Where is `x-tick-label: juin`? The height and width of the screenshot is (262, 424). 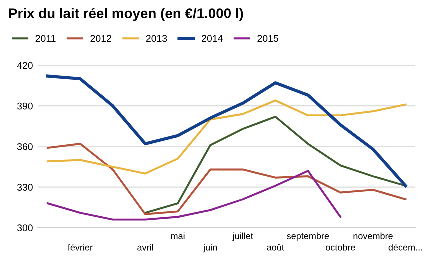 x-tick-label: juin is located at coordinates (210, 248).